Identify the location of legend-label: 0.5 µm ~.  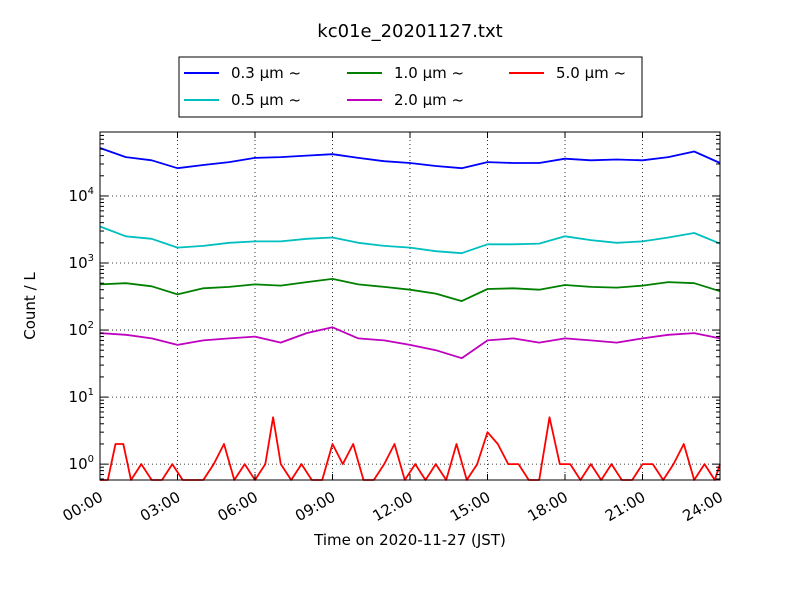
(266, 100).